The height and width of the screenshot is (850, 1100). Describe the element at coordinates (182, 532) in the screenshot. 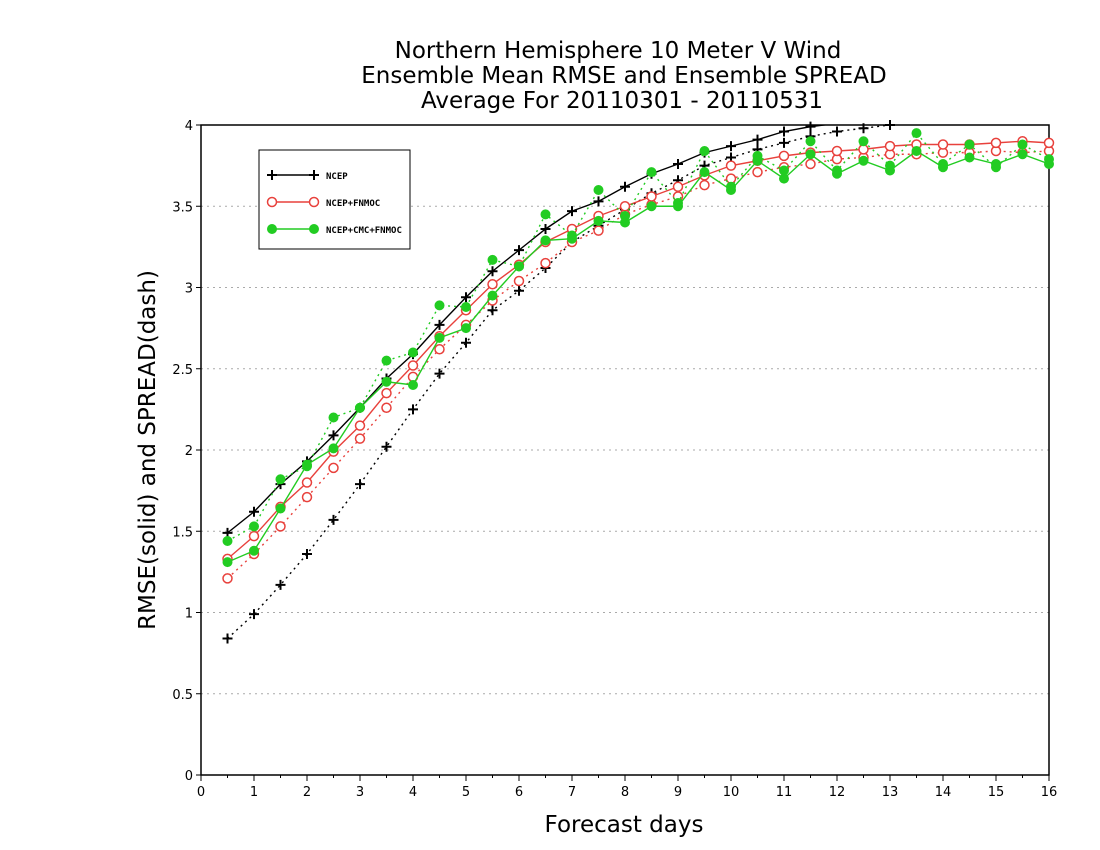

I see `y-tick-label: 1.5` at that location.